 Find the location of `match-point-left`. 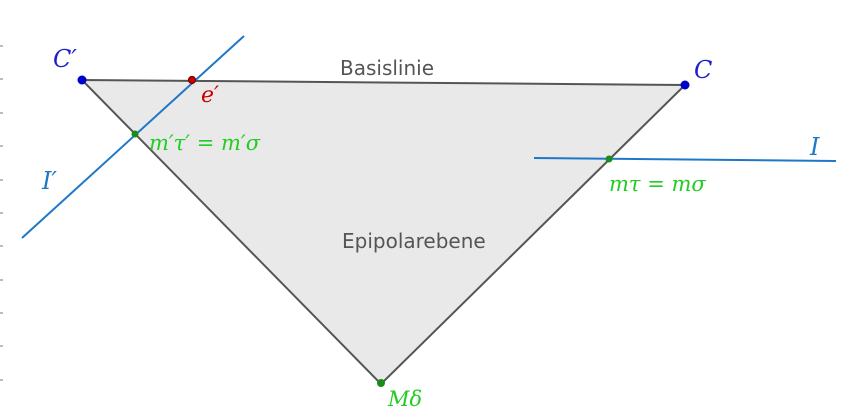

match-point-left is located at coordinates (135, 134).